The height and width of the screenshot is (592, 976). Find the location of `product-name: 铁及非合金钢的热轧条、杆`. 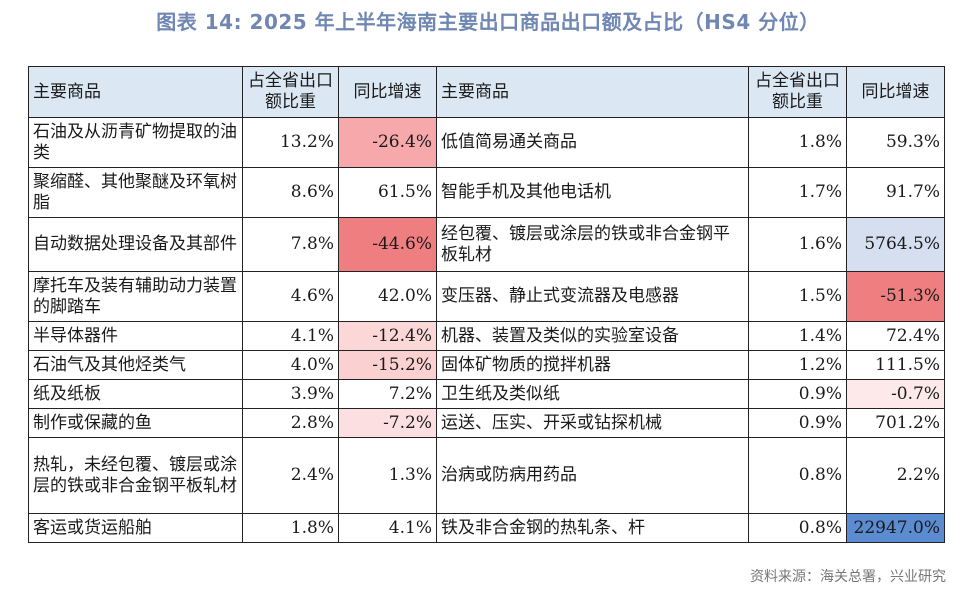

product-name: 铁及非合金钢的热轧条、杆 is located at coordinates (592, 528).